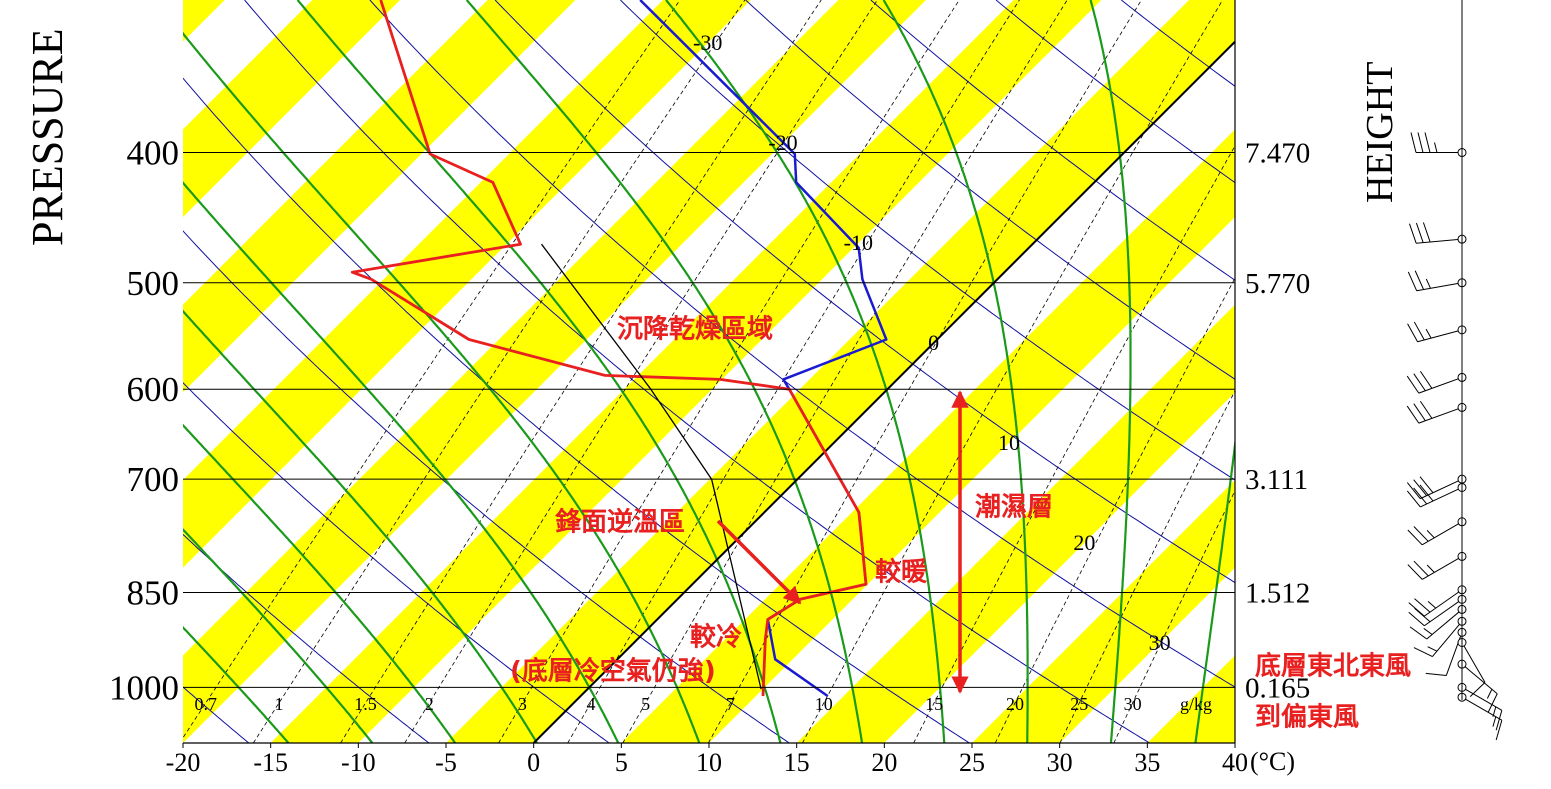 This screenshot has height=789, width=1551. Describe the element at coordinates (1009, 442) in the screenshot. I see `isotherm-label: 10` at that location.